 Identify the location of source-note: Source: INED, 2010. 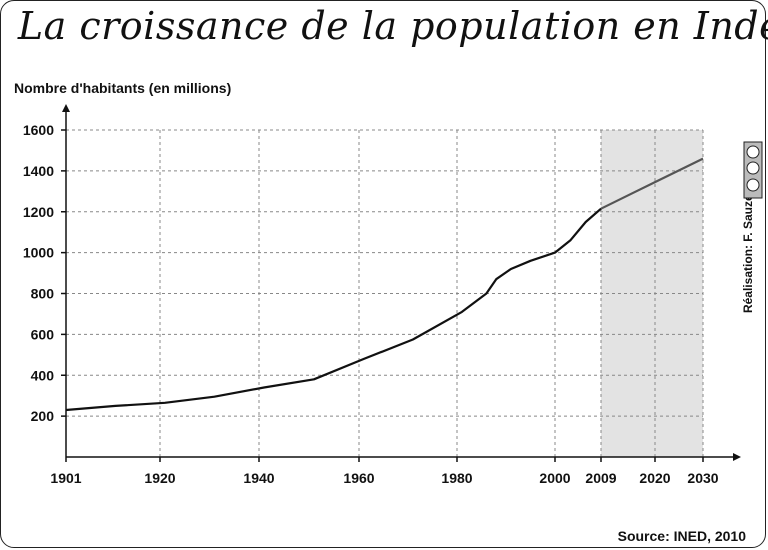
(681, 536).